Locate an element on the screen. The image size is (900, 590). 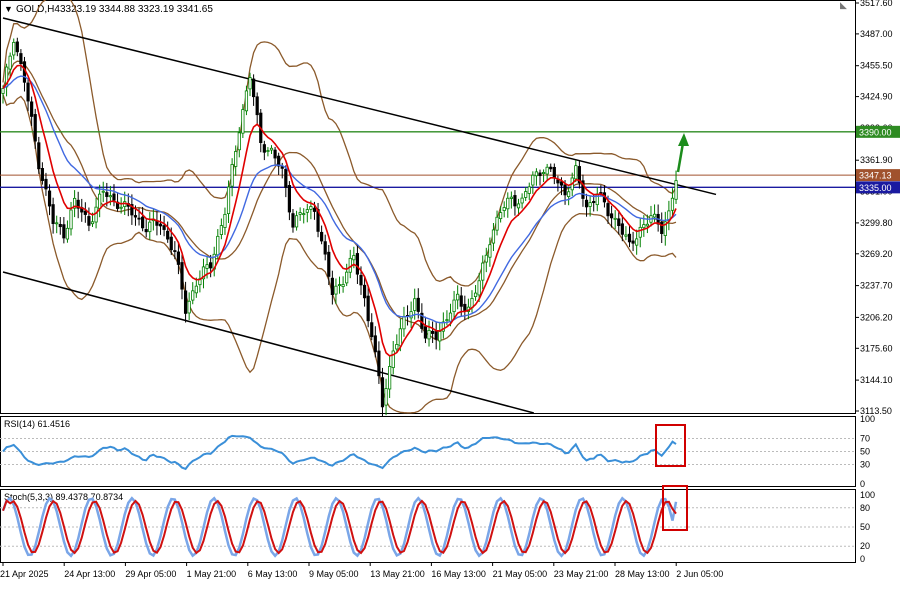
rsi-line is located at coordinates (339, 452).